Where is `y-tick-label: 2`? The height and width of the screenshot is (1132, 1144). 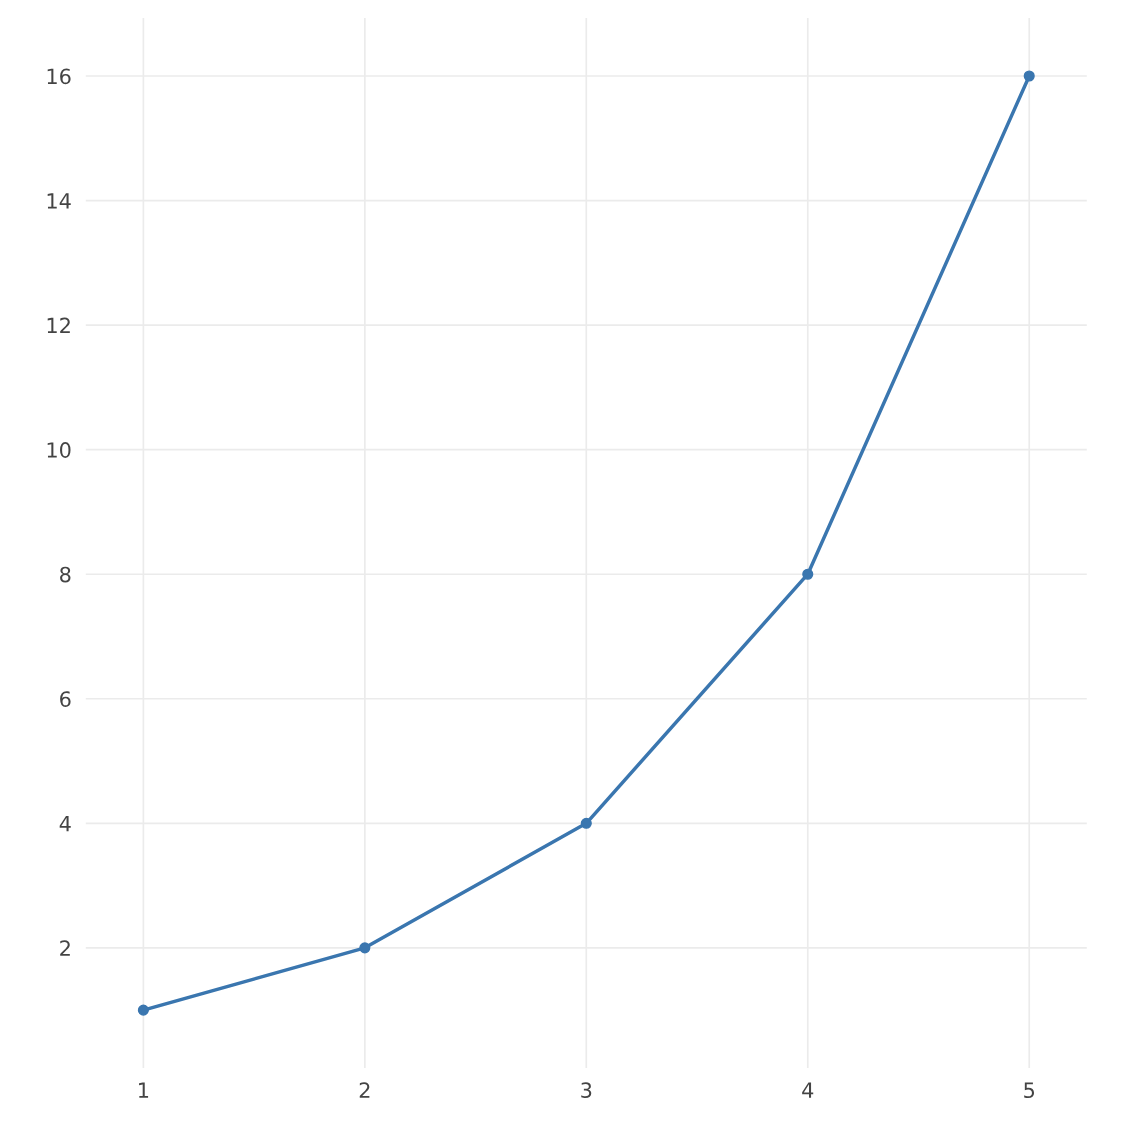
y-tick-label: 2 is located at coordinates (65, 948).